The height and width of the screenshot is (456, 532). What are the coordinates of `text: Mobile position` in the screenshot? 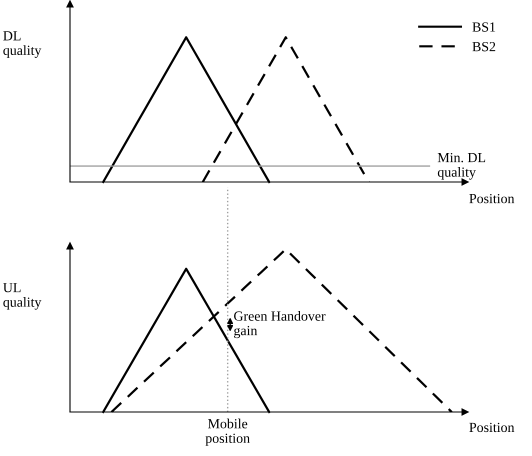 It's located at (228, 432).